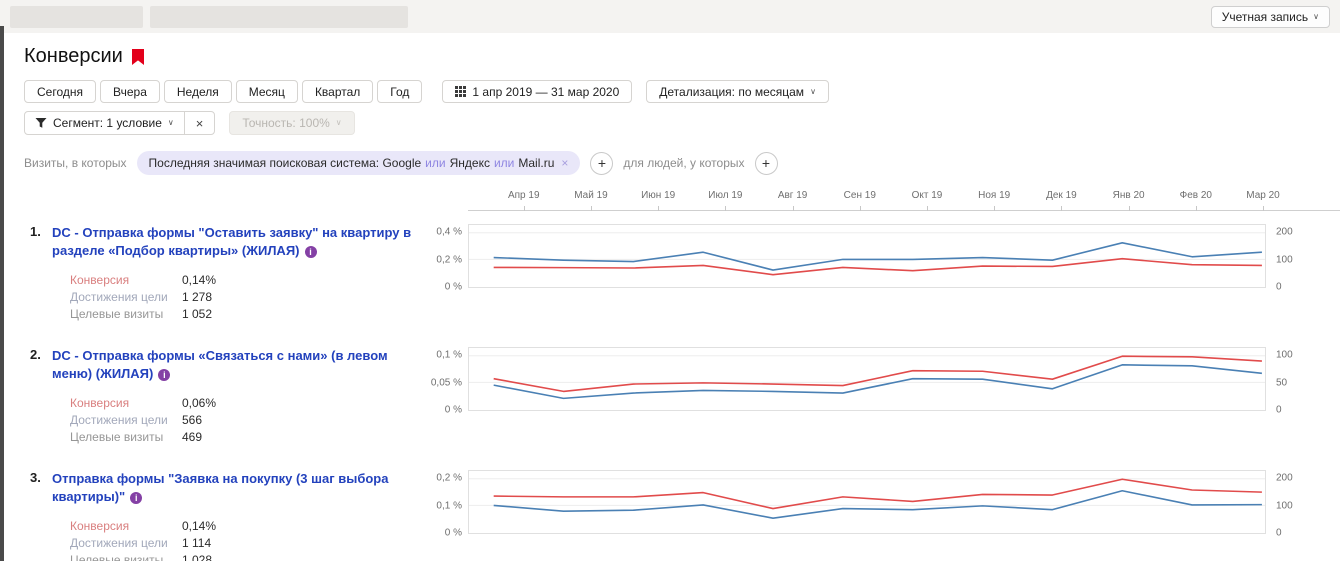  Describe the element at coordinates (536, 163) in the screenshot. I see `chip-segment: Mail.ru` at that location.